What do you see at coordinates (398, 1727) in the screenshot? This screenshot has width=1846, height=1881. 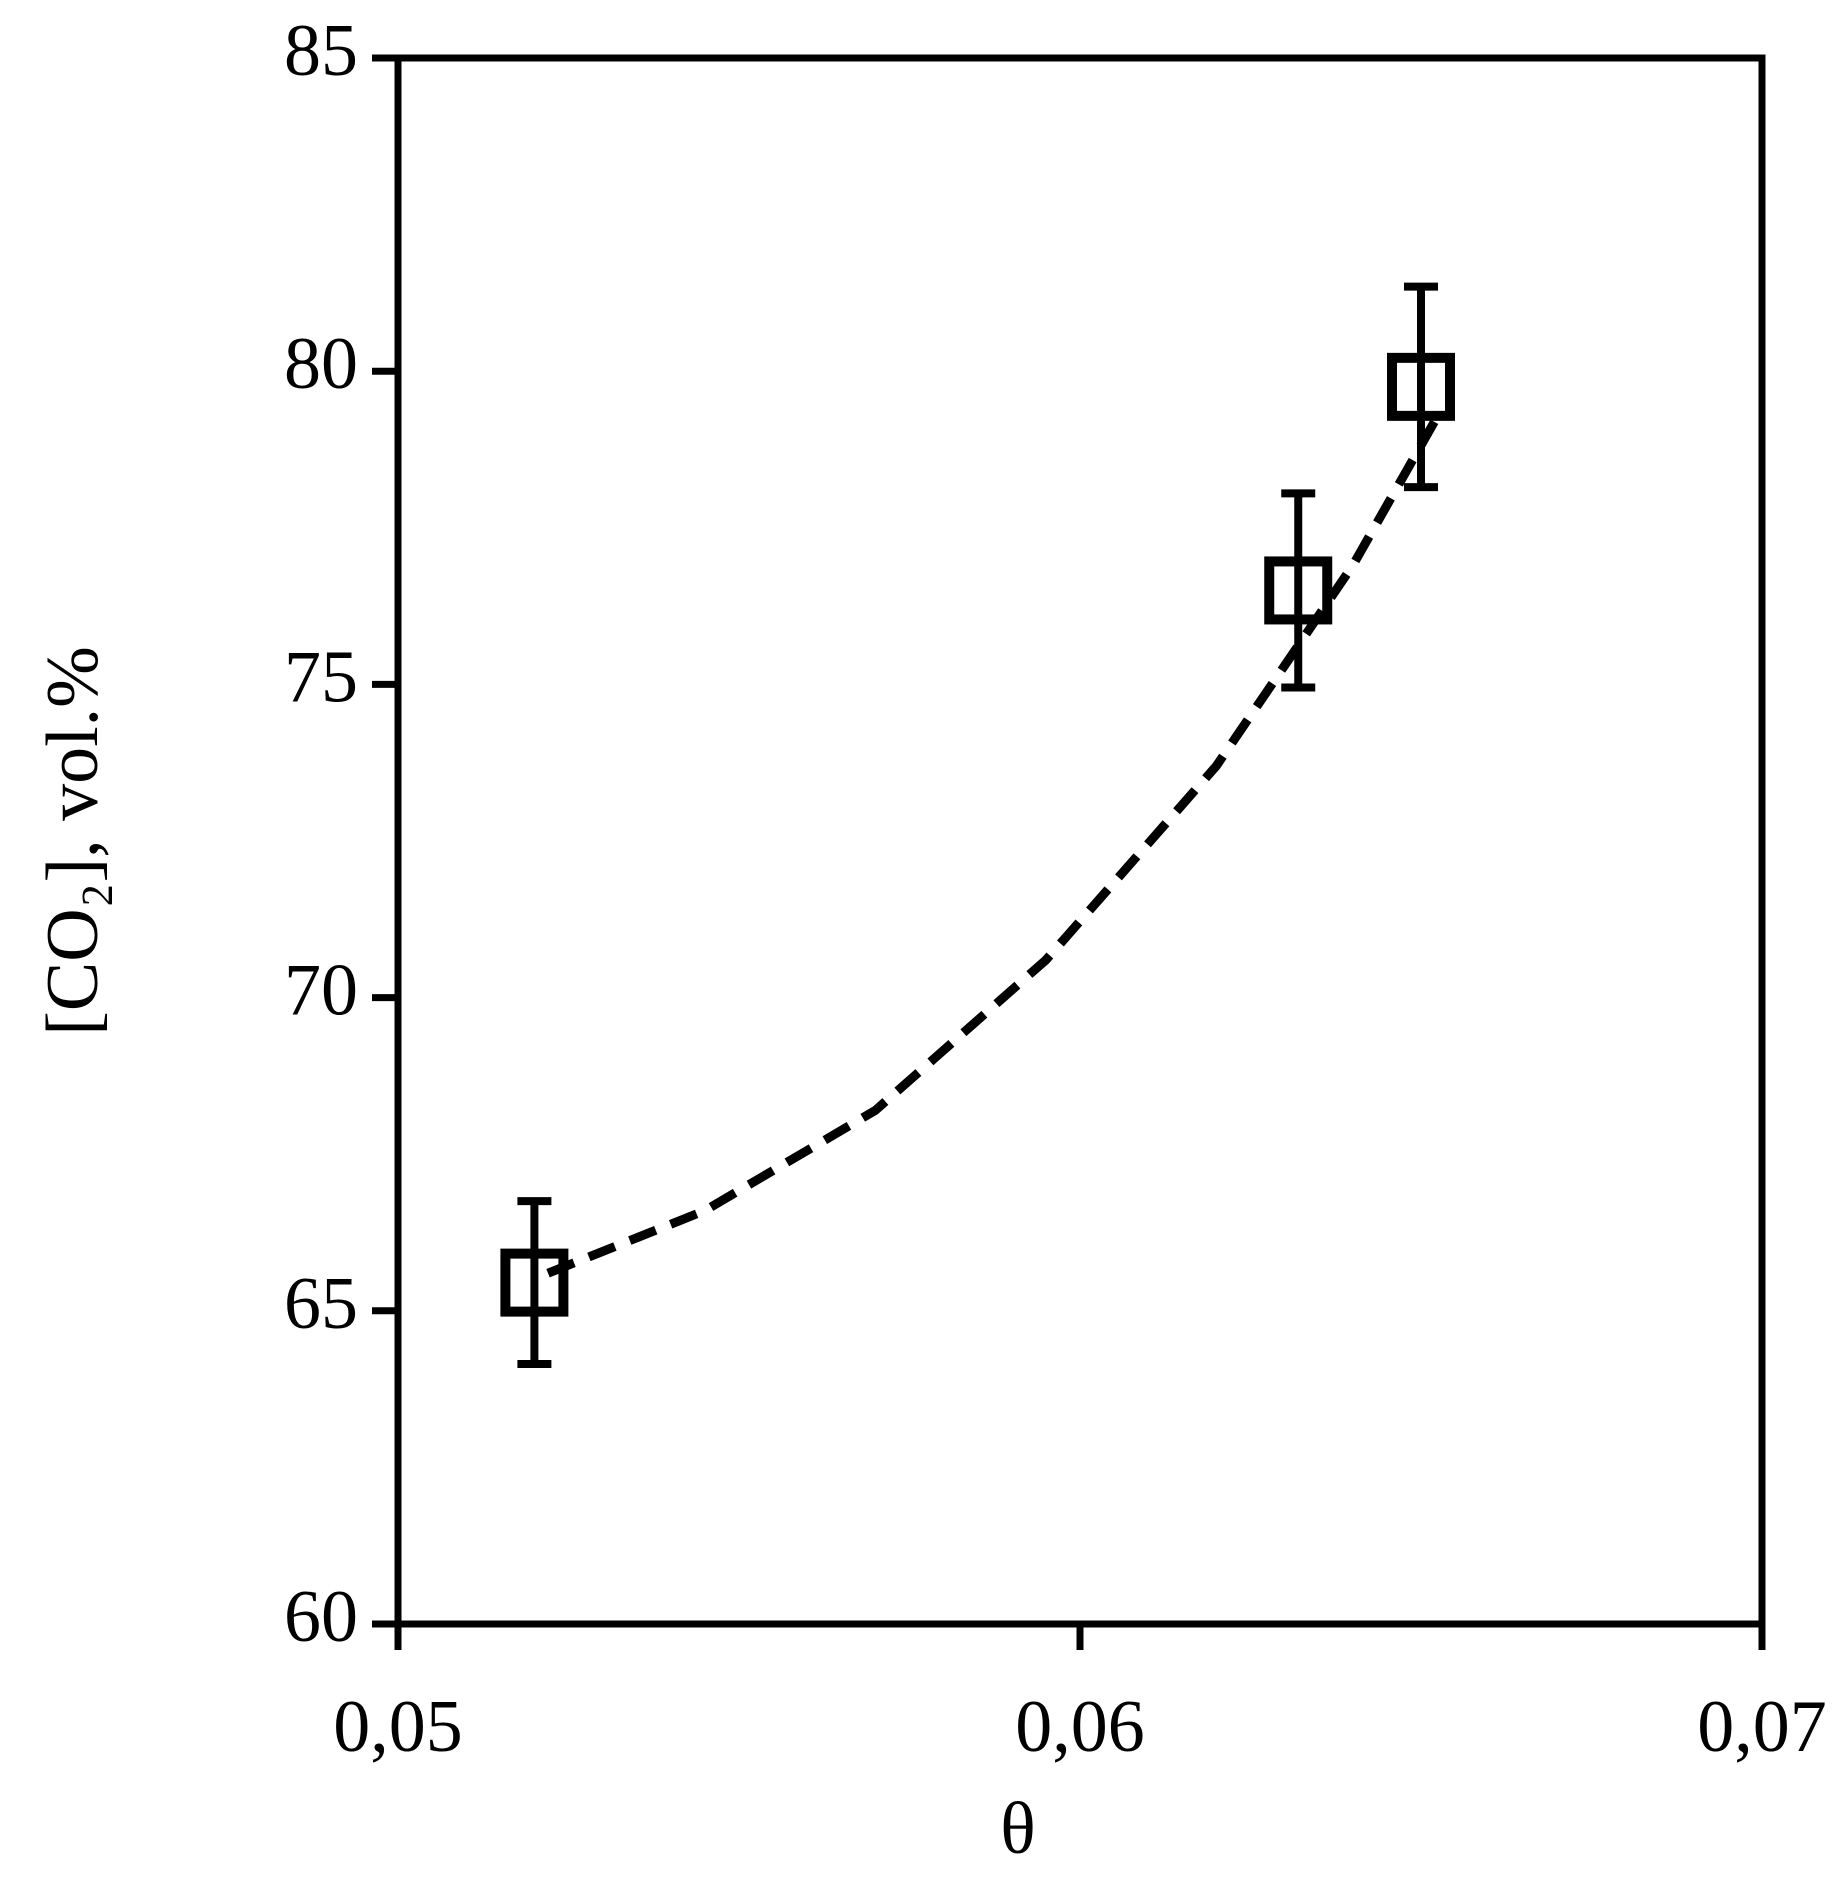 I see `x-tick-label: 0,05` at bounding box center [398, 1727].